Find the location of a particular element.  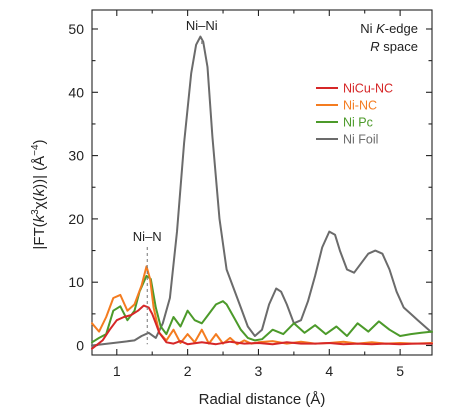

y-tick-label: 20 is located at coordinates (76, 219).